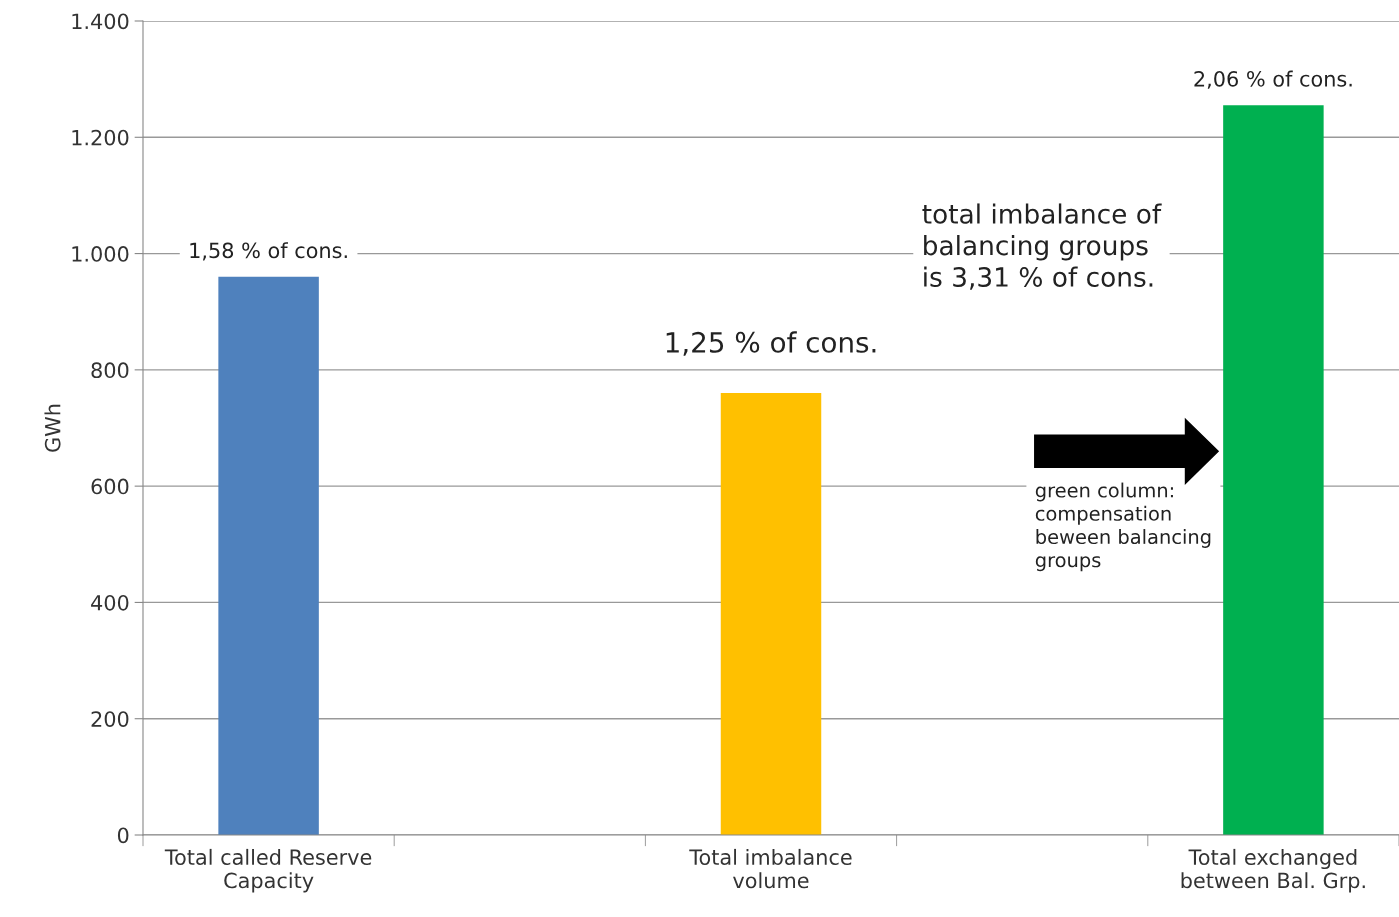 The height and width of the screenshot is (917, 1399). Describe the element at coordinates (268, 251) in the screenshot. I see `annotation: 1,58 % of cons.` at that location.